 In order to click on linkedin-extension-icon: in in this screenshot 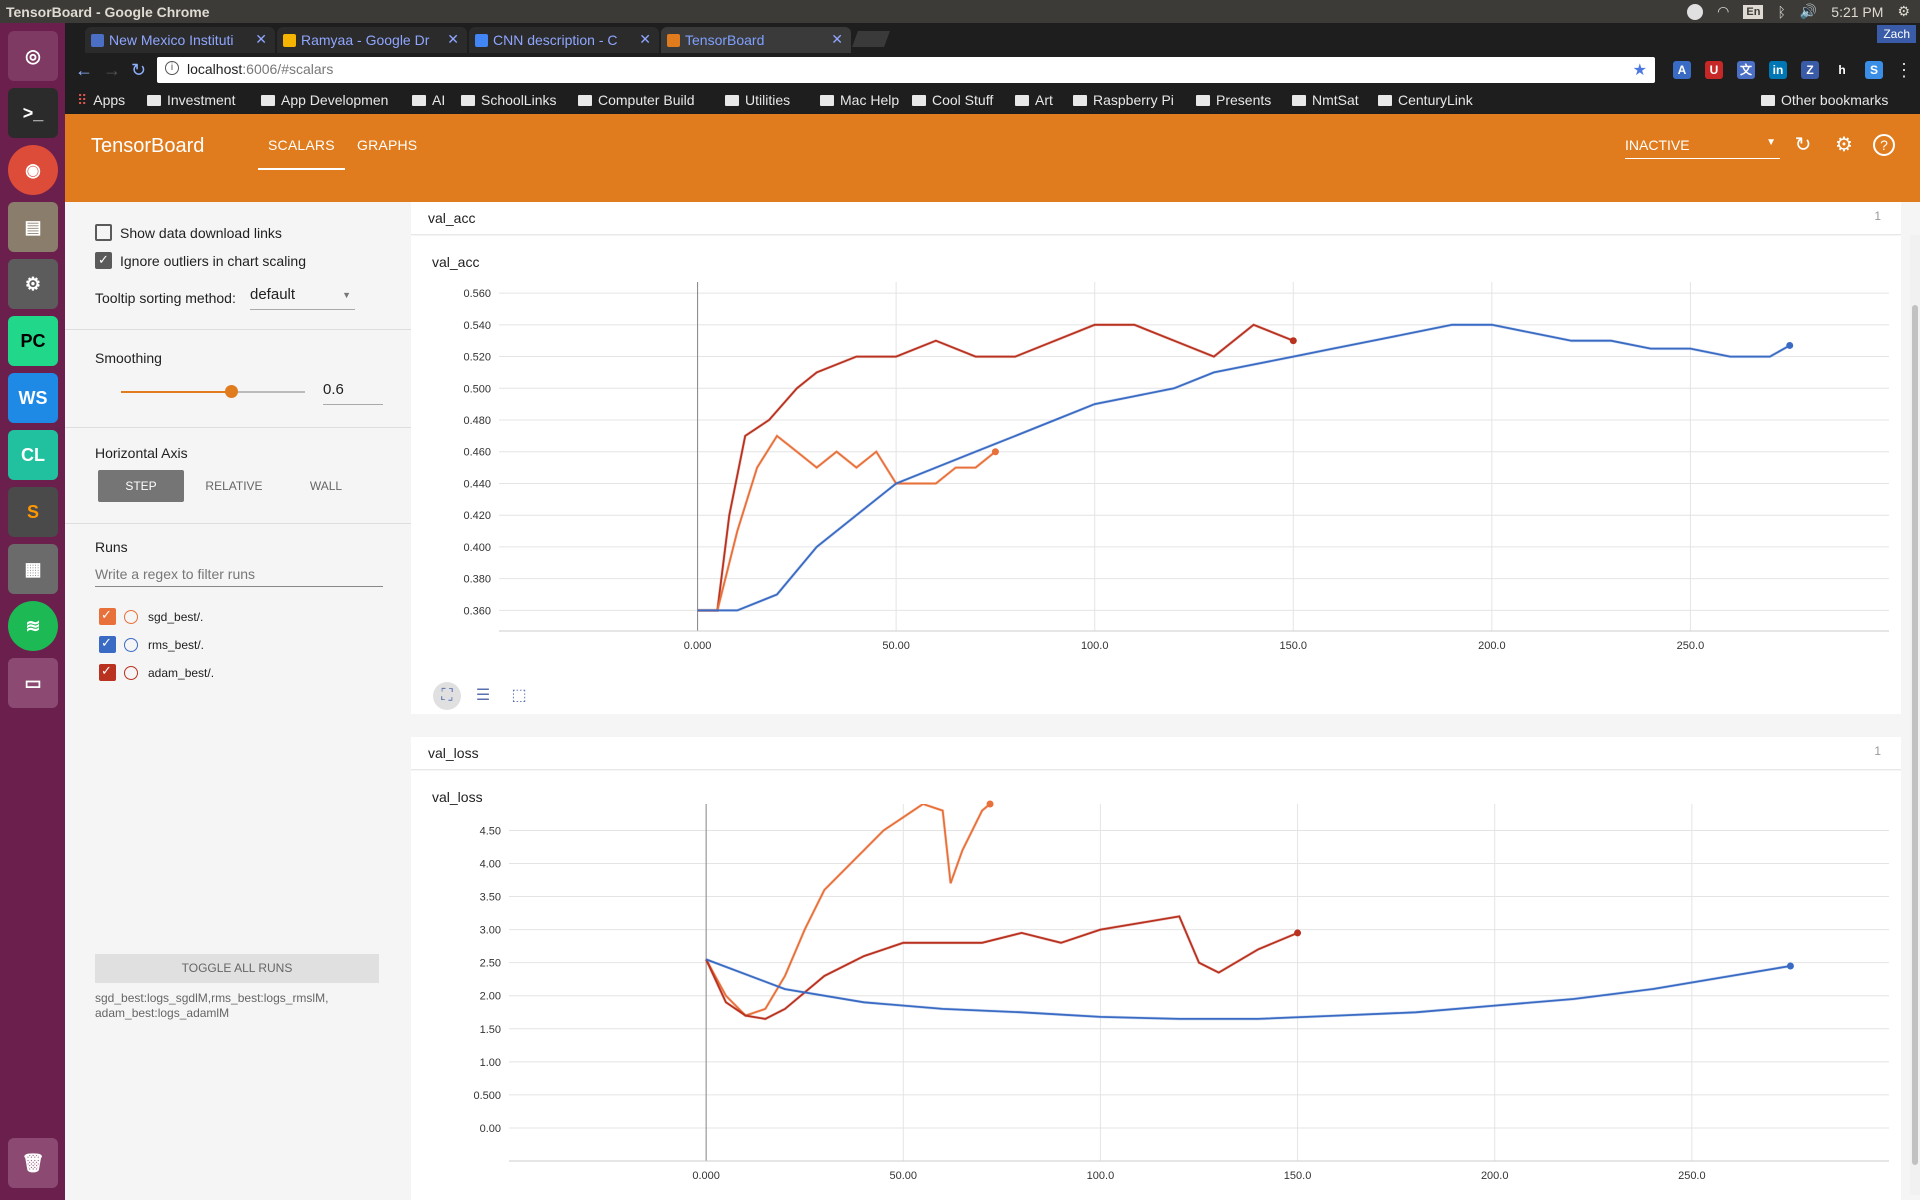, I will do `click(1778, 70)`.